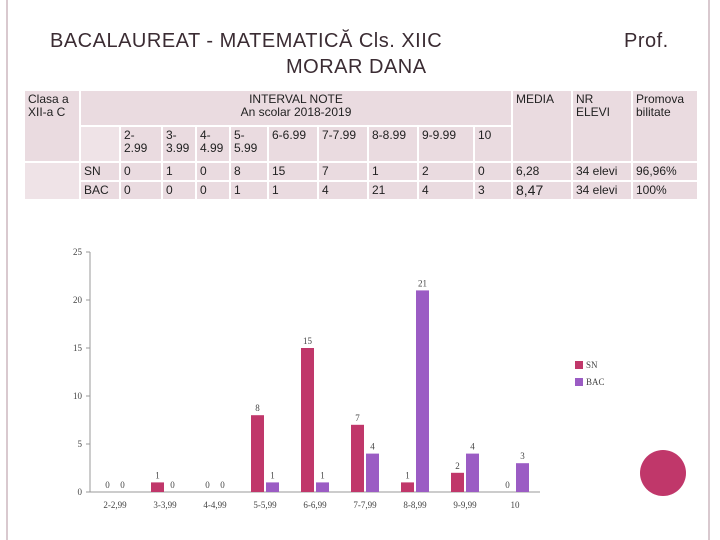 Image resolution: width=720 pixels, height=540 pixels. Describe the element at coordinates (215, 505) in the screenshot. I see `x-tick-label: 4-4,99` at that location.